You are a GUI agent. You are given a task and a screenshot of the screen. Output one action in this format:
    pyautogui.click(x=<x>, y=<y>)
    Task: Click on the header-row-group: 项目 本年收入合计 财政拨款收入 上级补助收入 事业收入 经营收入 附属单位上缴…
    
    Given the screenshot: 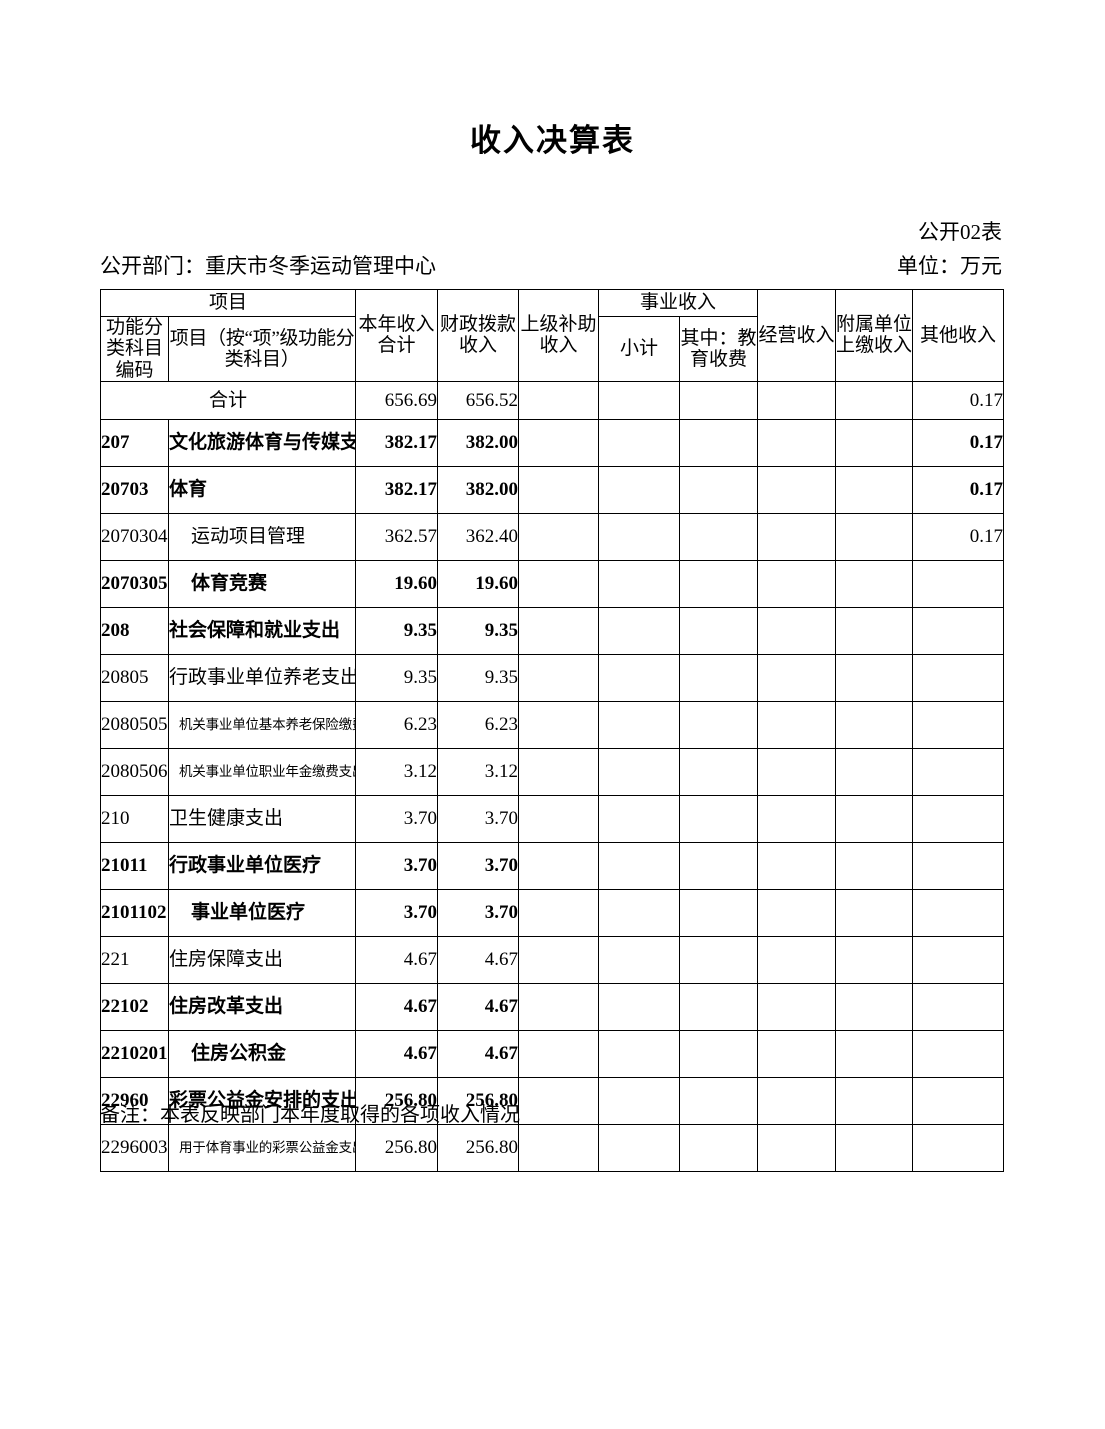 What is the action you would take?
    pyautogui.click(x=552, y=335)
    